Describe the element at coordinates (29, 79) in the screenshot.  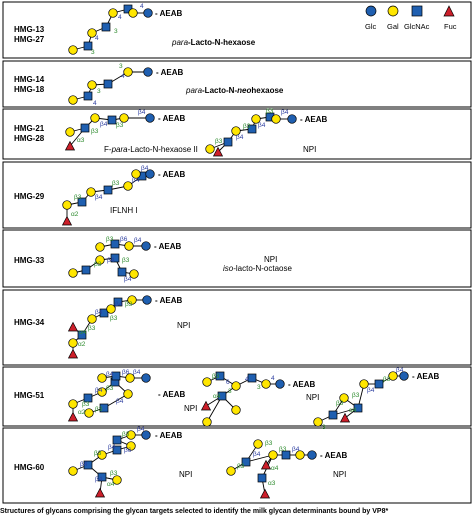
I see `row-2-id-a: HMG-14` at that location.